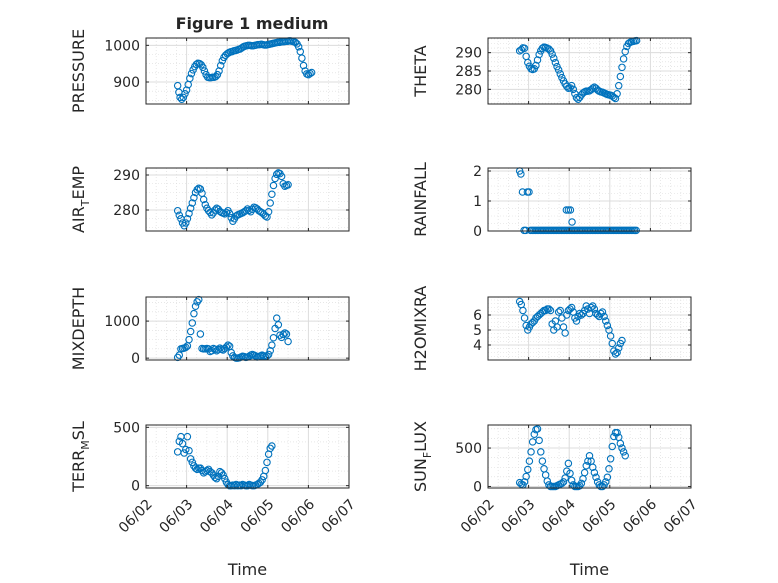  I want to click on y-tick-label: 500, so click(468, 449).